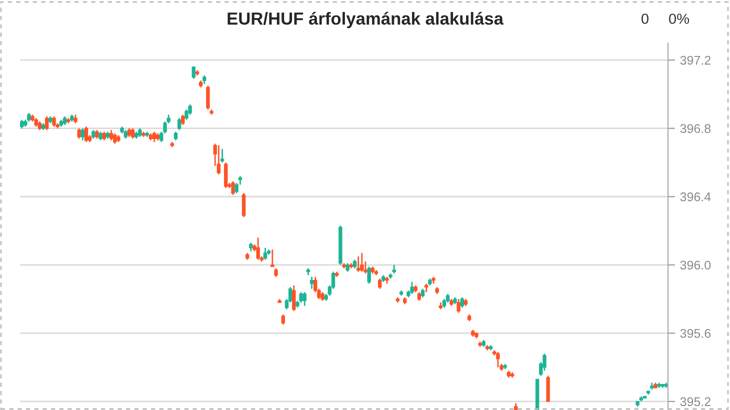  I want to click on y-tick-label: 395.6, so click(695, 333).